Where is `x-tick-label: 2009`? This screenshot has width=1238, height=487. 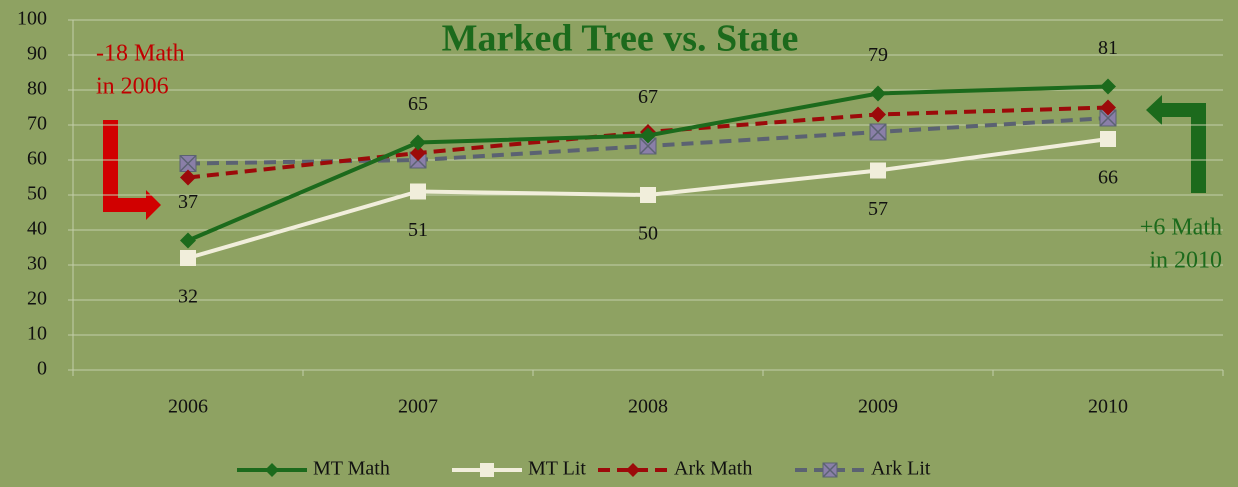
x-tick-label: 2009 is located at coordinates (878, 407).